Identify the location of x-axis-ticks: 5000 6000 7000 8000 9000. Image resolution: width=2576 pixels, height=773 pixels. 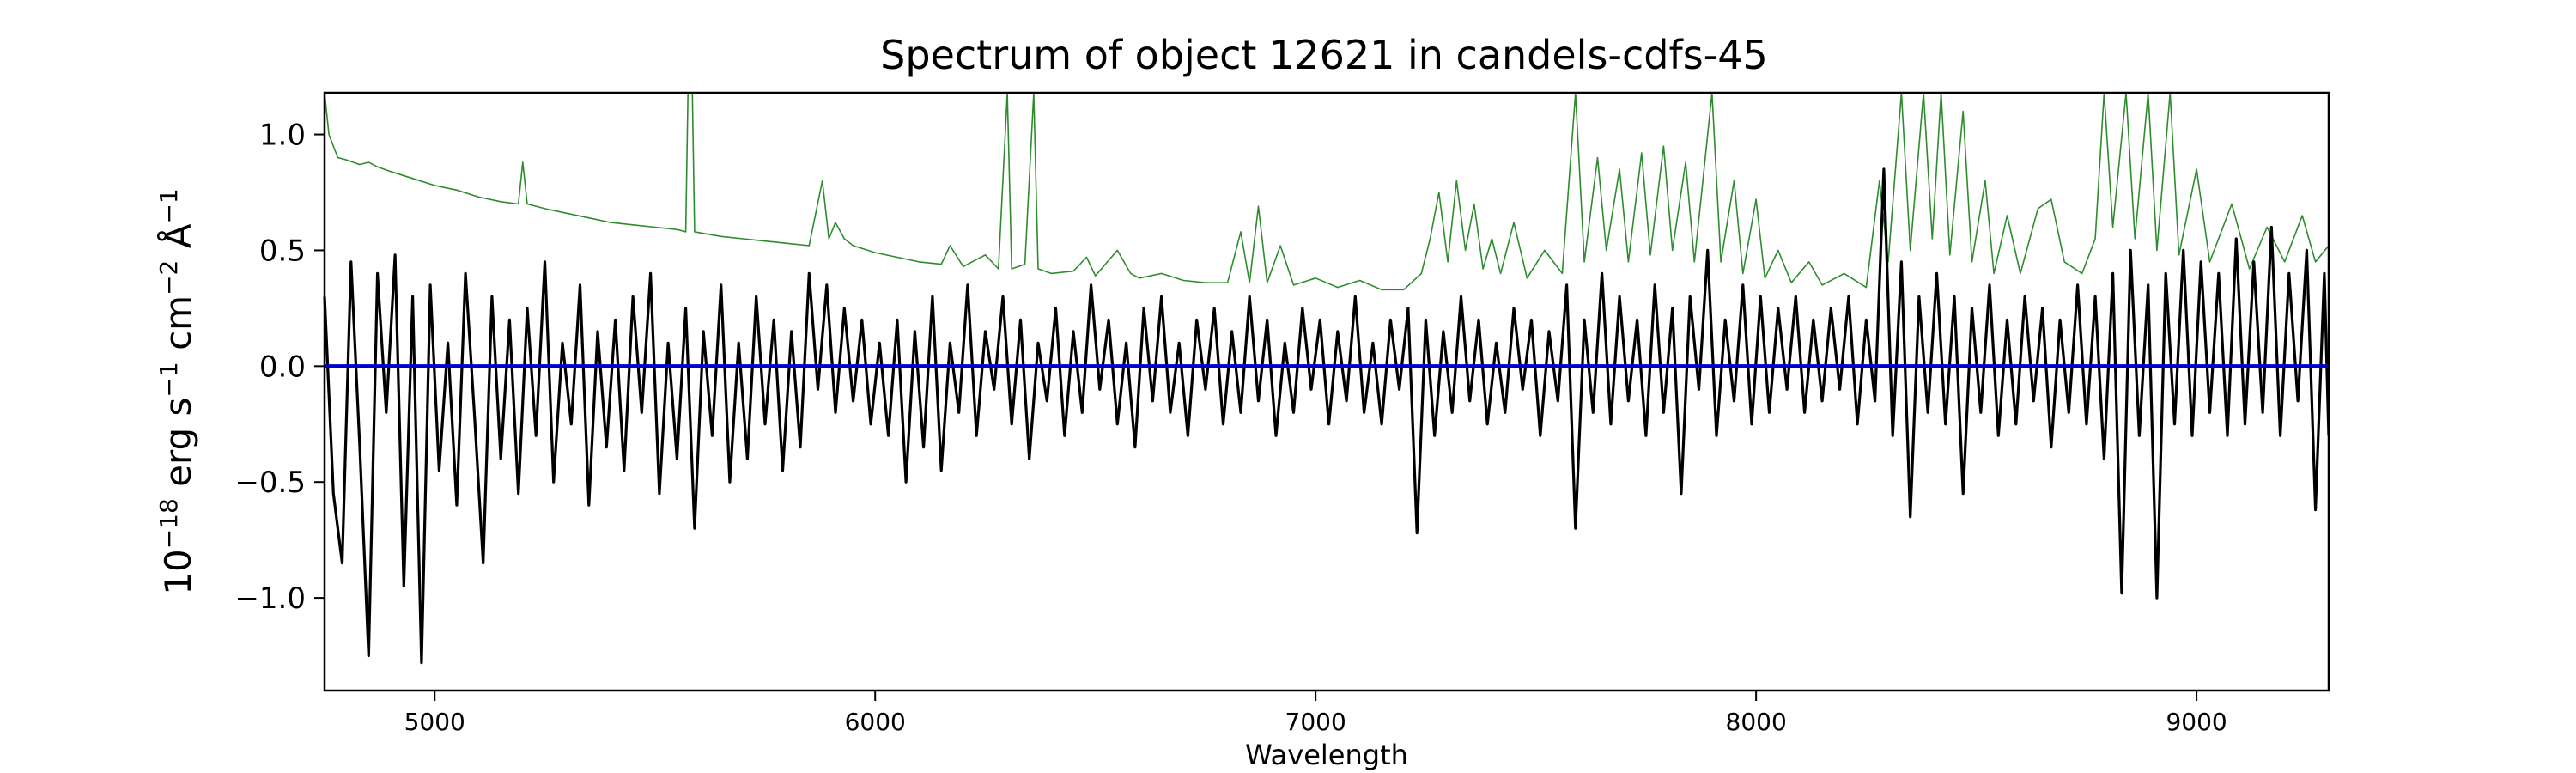
(1316, 713).